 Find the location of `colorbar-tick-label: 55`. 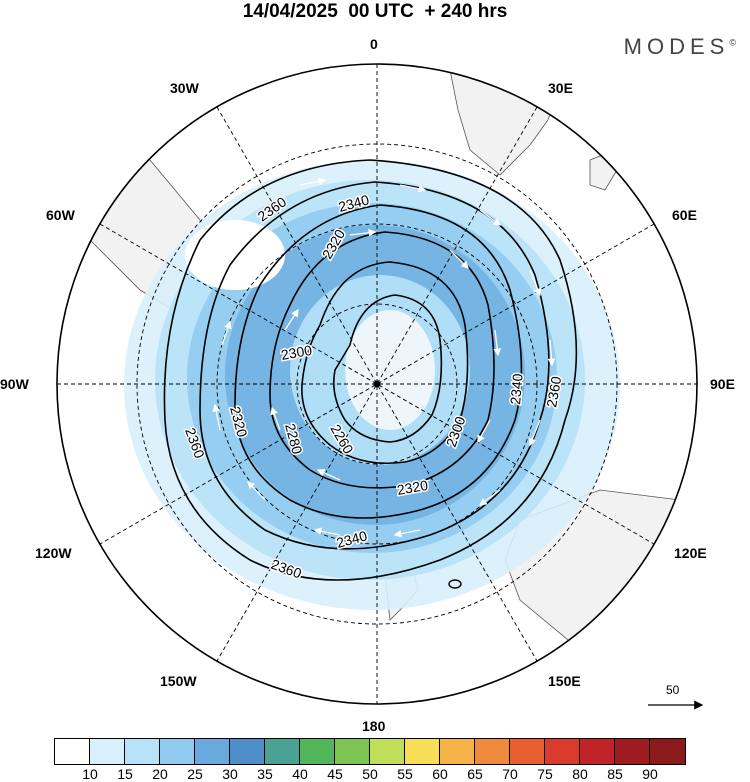

colorbar-tick-label: 55 is located at coordinates (405, 774).